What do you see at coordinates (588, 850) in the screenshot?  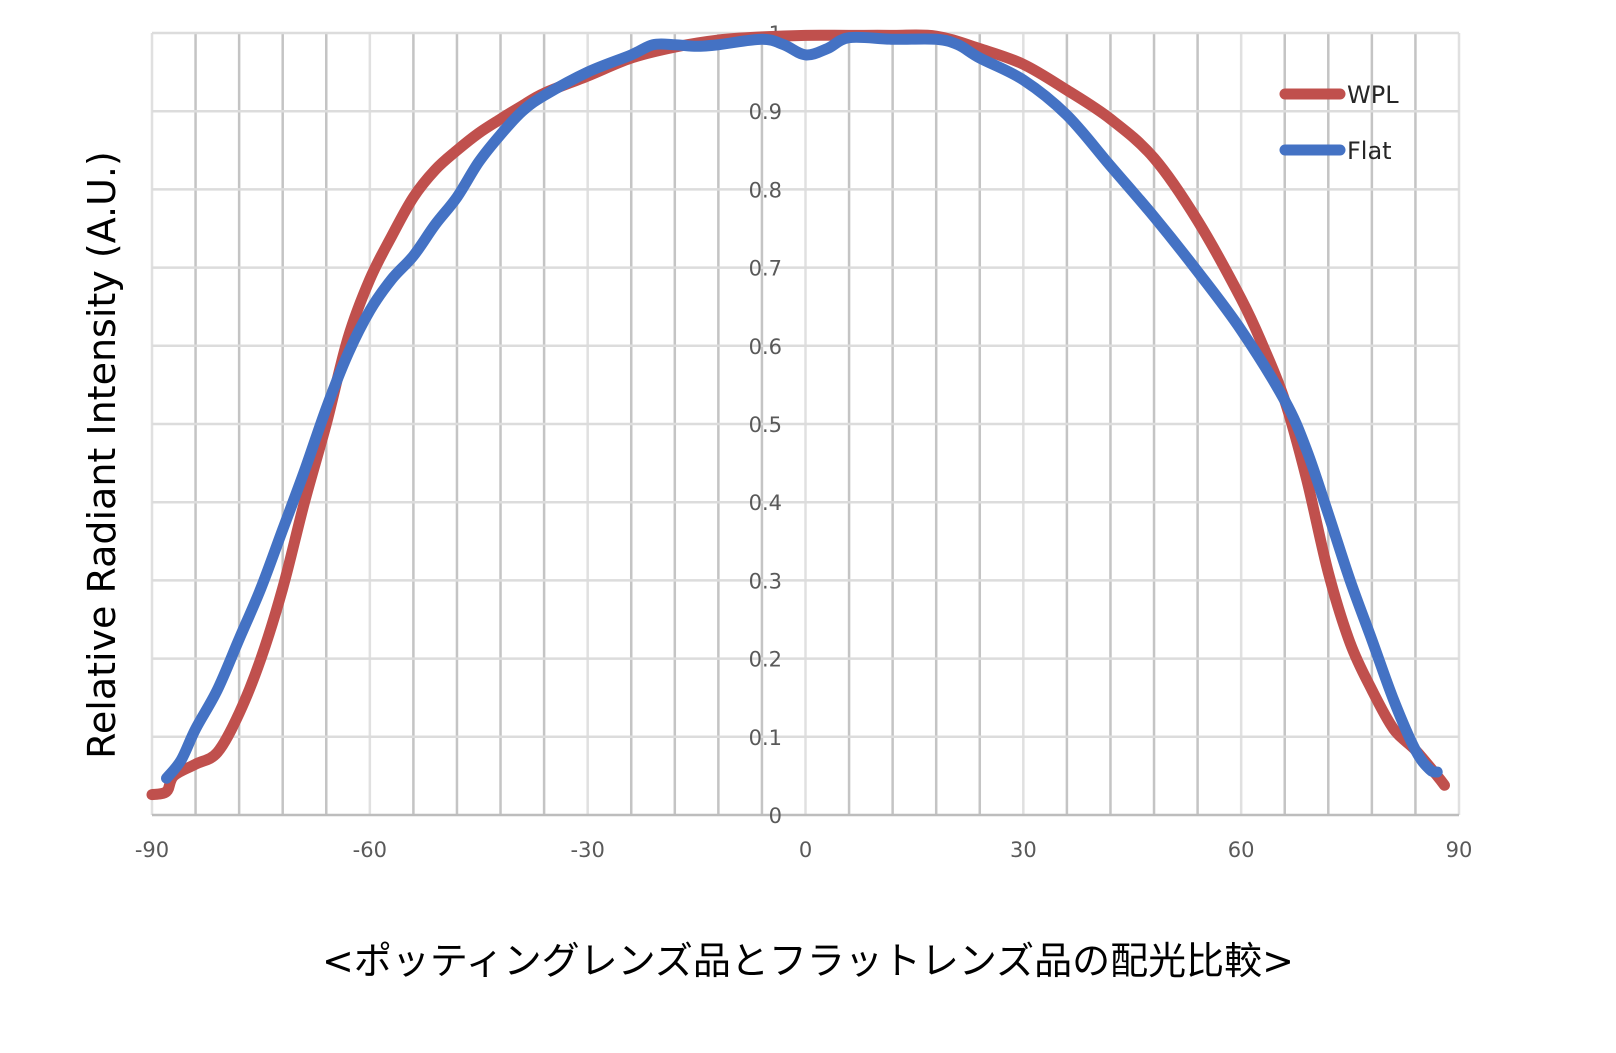 I see `x-tick-label: -30` at bounding box center [588, 850].